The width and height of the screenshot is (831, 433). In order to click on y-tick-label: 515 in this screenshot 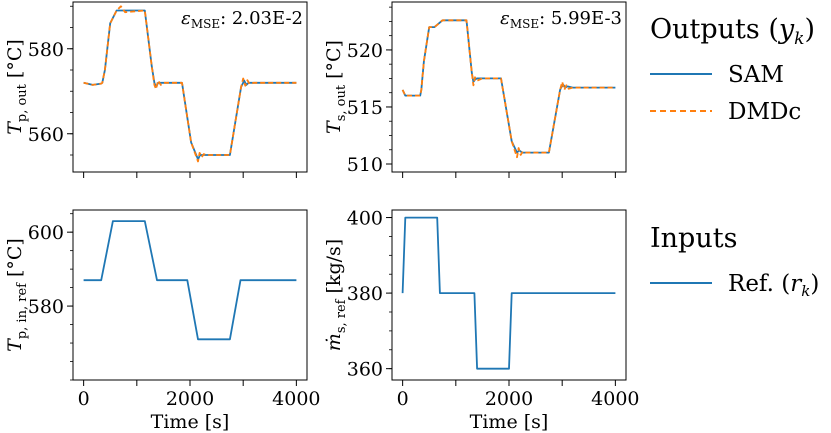, I will do `click(365, 108)`.